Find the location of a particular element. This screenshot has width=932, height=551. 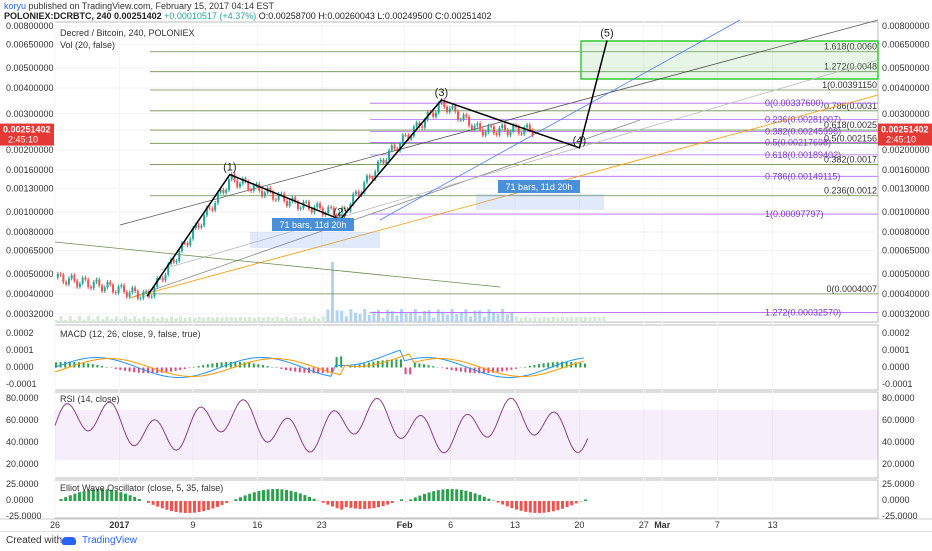

rsi-tick-left: 20.0000 is located at coordinates (22, 464).